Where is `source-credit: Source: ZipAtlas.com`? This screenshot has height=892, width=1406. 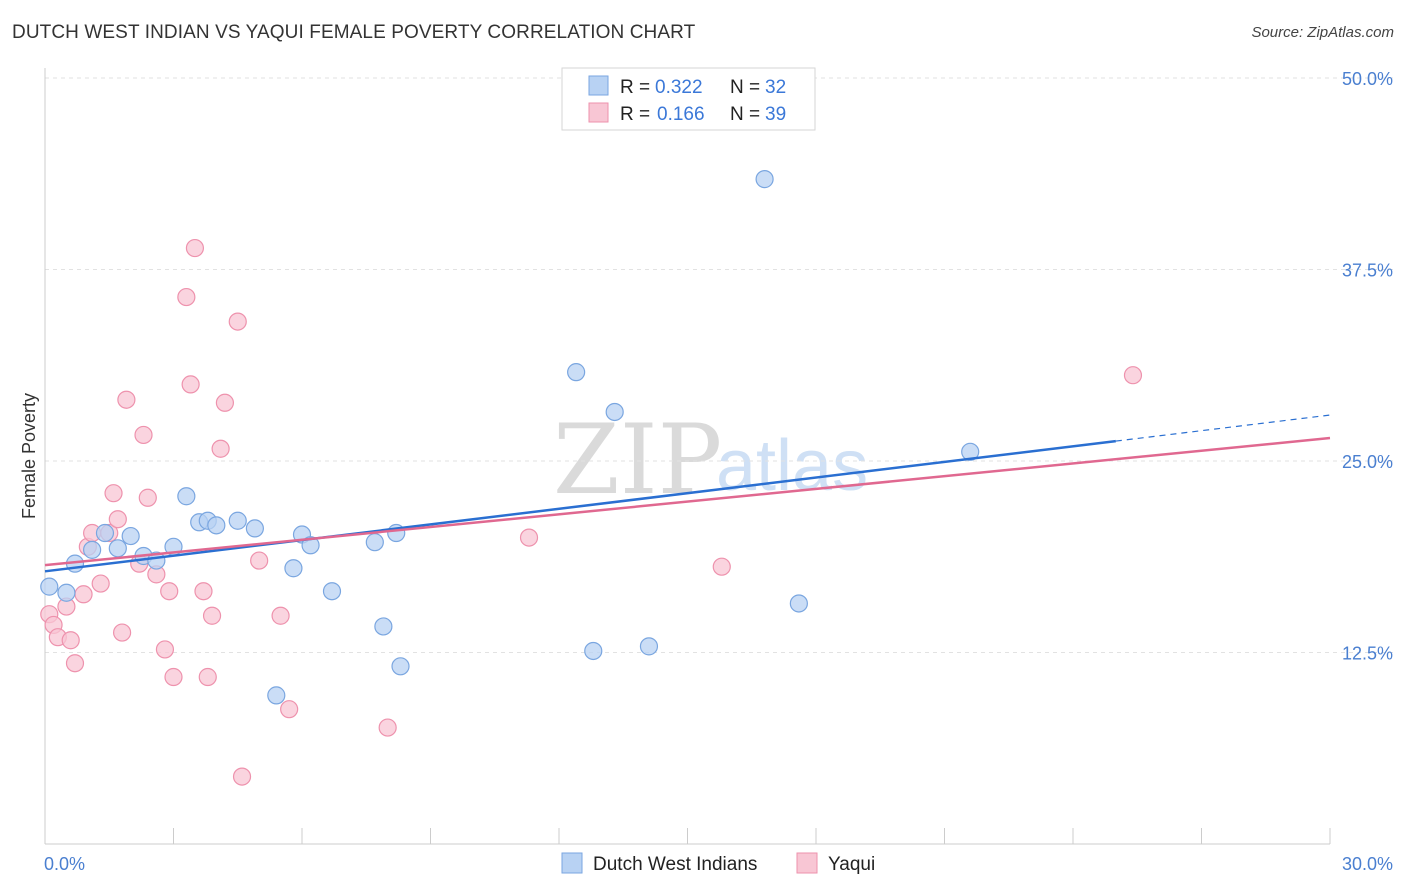 source-credit: Source: ZipAtlas.com is located at coordinates (1322, 32).